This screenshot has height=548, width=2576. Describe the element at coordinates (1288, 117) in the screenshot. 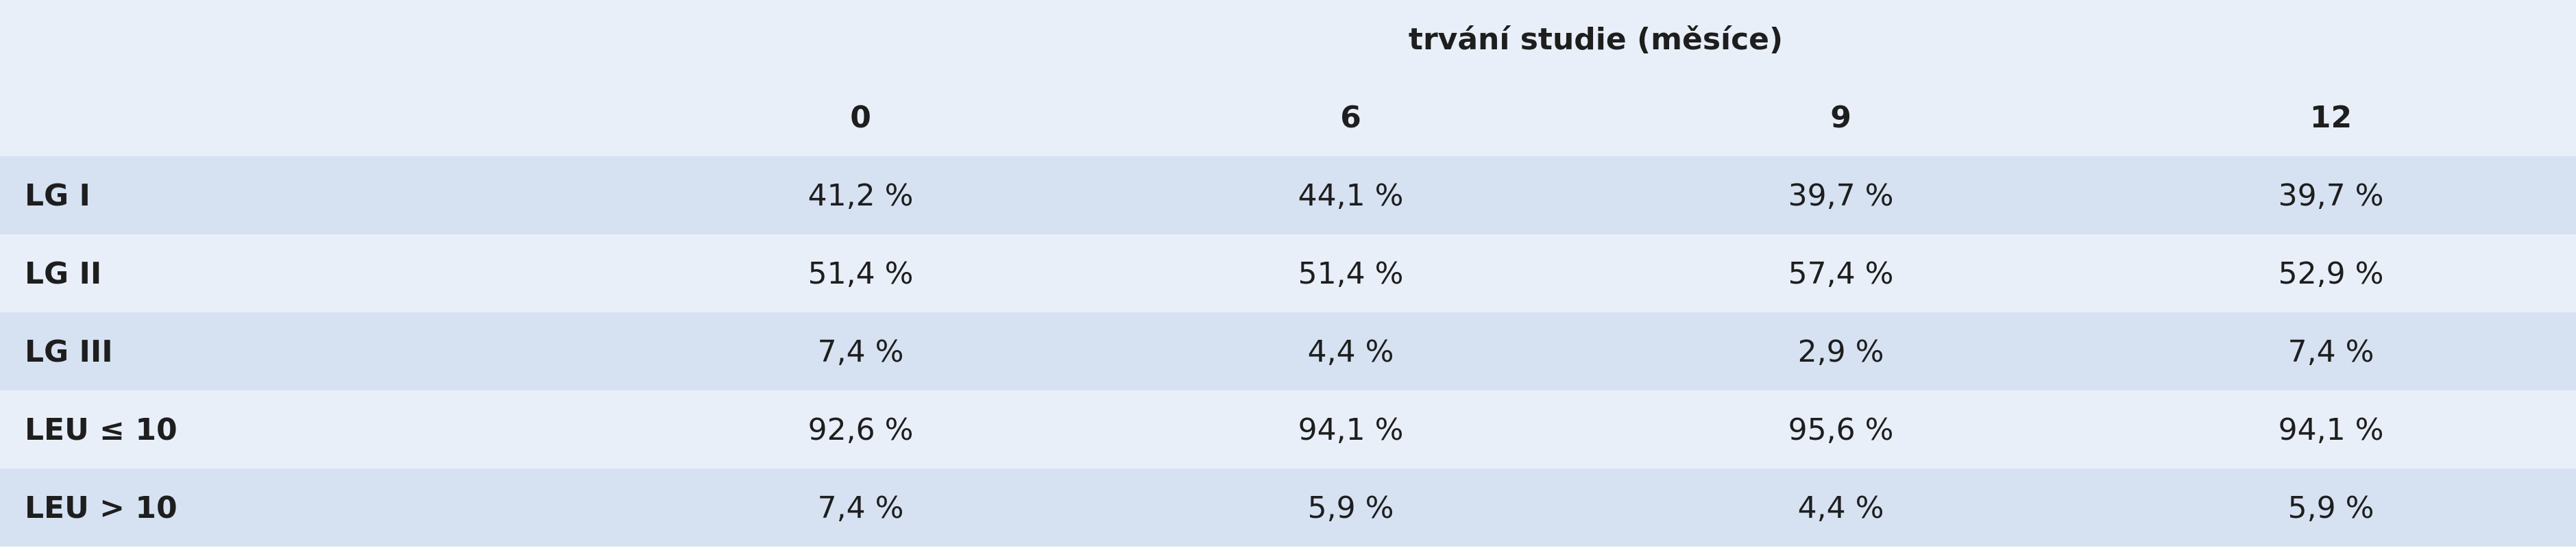

I see `column-header-row: 0 6 9 12` at that location.